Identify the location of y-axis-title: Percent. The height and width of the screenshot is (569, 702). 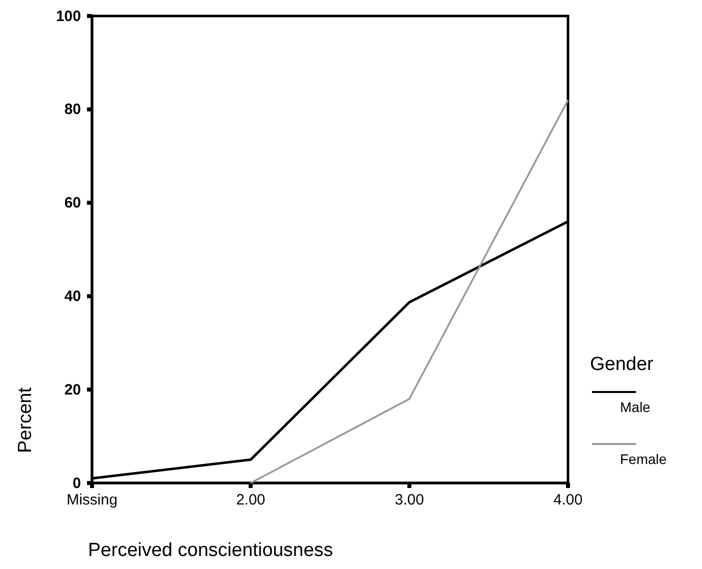
(25, 419).